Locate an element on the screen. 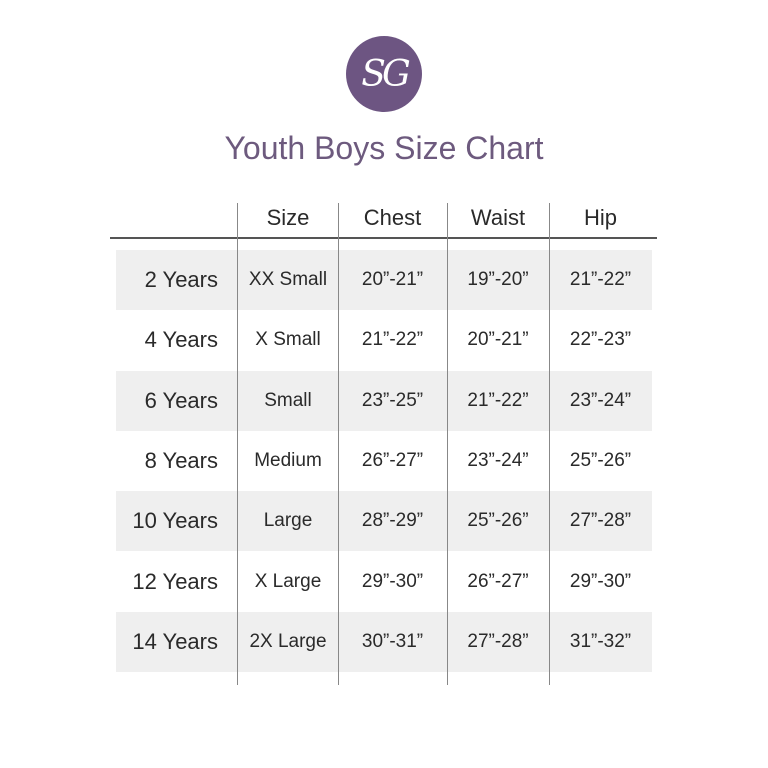 This screenshot has height=768, width=768. cell-size: XX Small is located at coordinates (288, 279).